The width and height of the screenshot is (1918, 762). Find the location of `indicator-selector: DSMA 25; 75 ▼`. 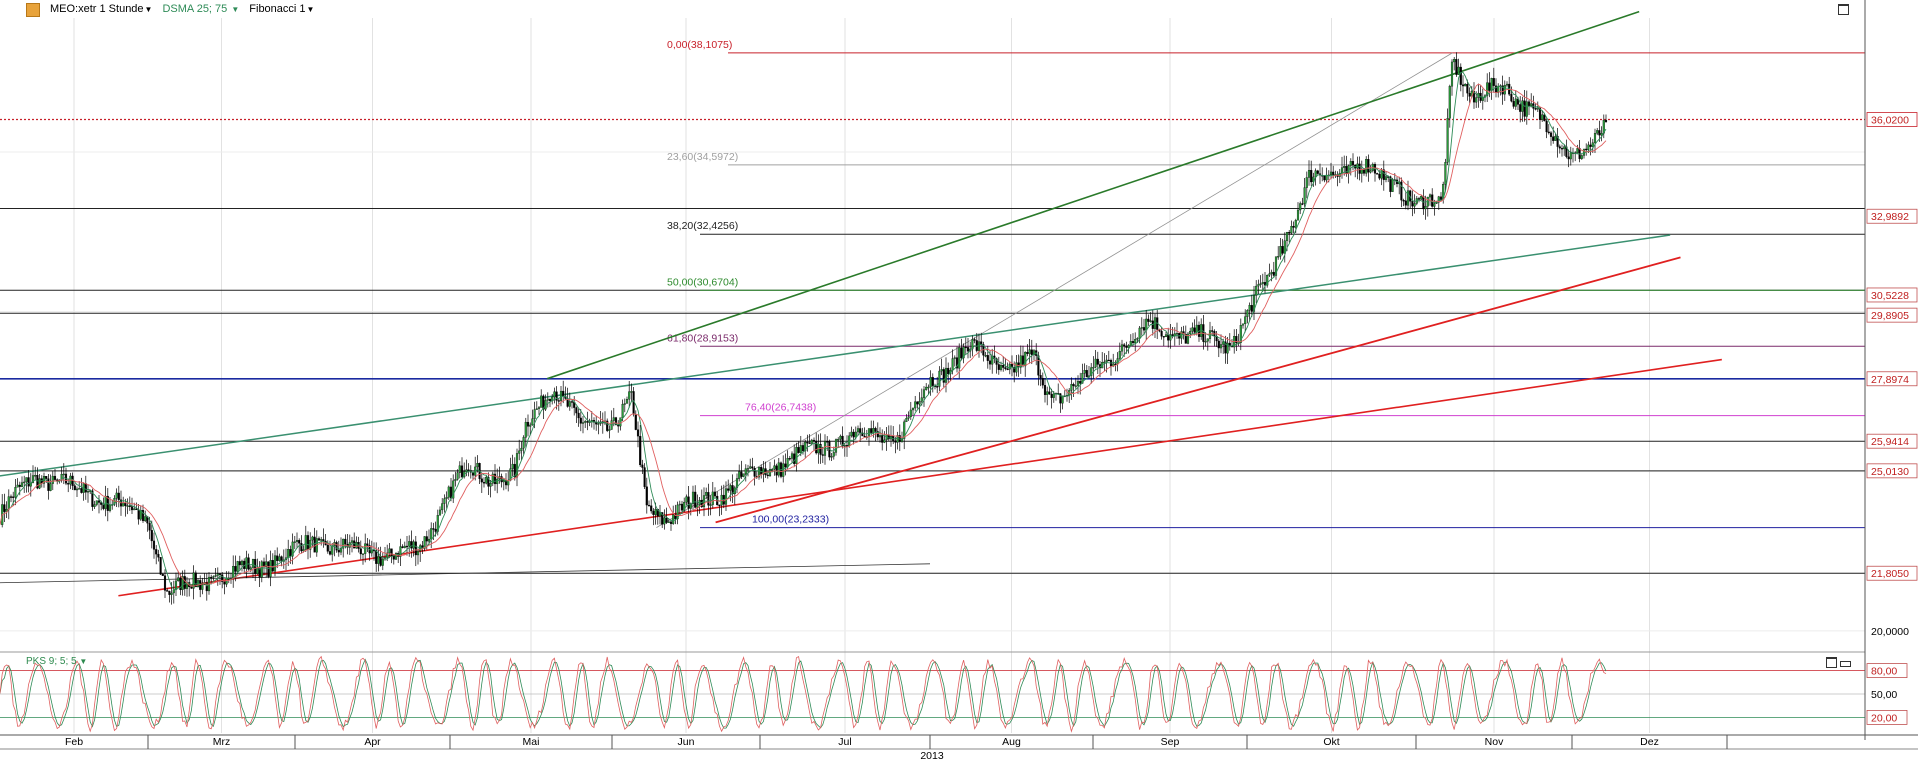

indicator-selector: DSMA 25; 75 ▼ is located at coordinates (200, 9).